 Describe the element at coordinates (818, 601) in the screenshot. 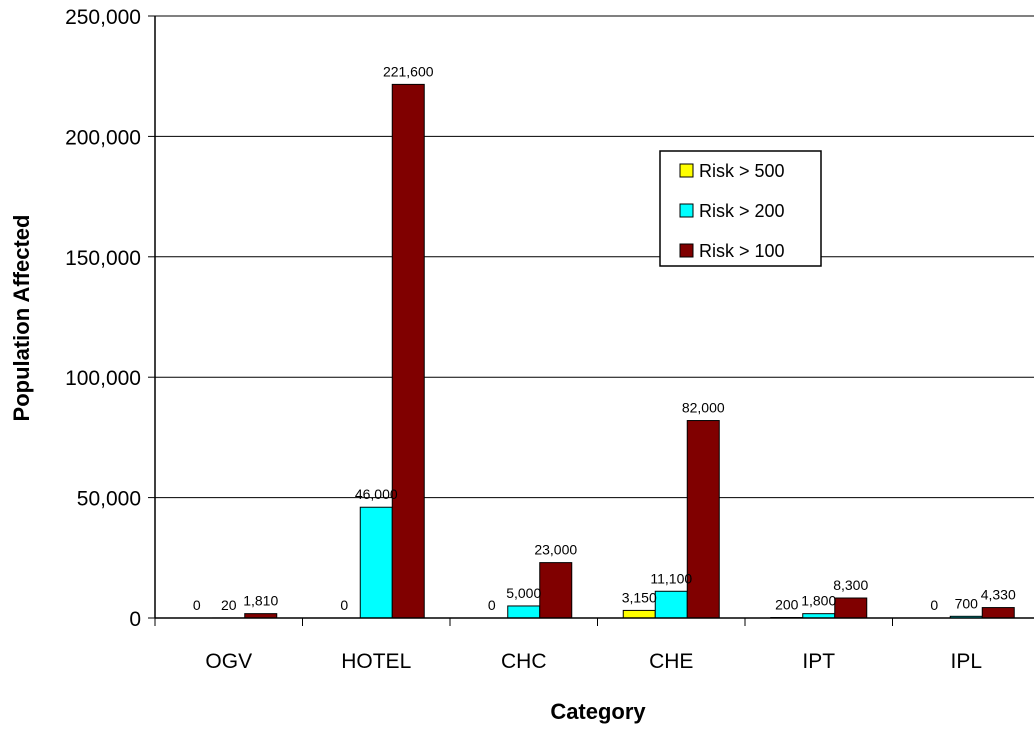

I see `data-label: 1,800` at that location.